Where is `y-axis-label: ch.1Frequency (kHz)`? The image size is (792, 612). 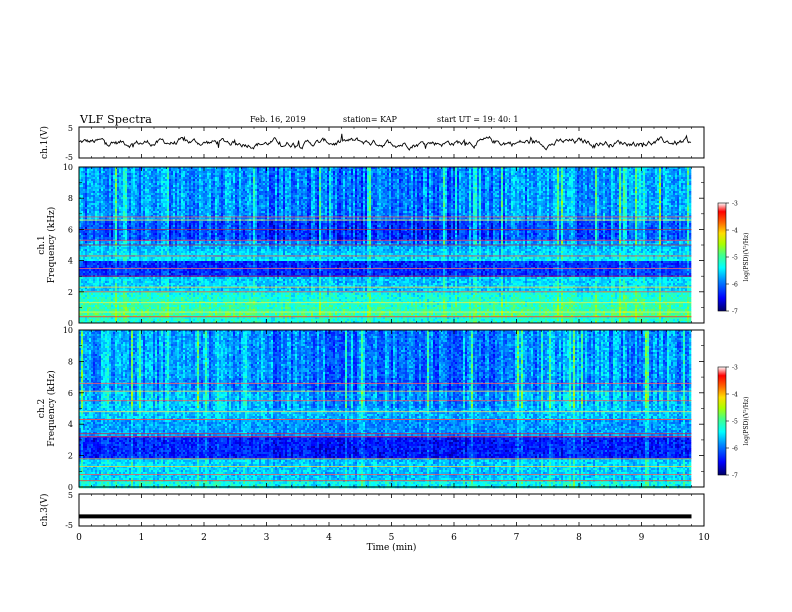
y-axis-label: ch.1Frequency (kHz) is located at coordinates (47, 245).